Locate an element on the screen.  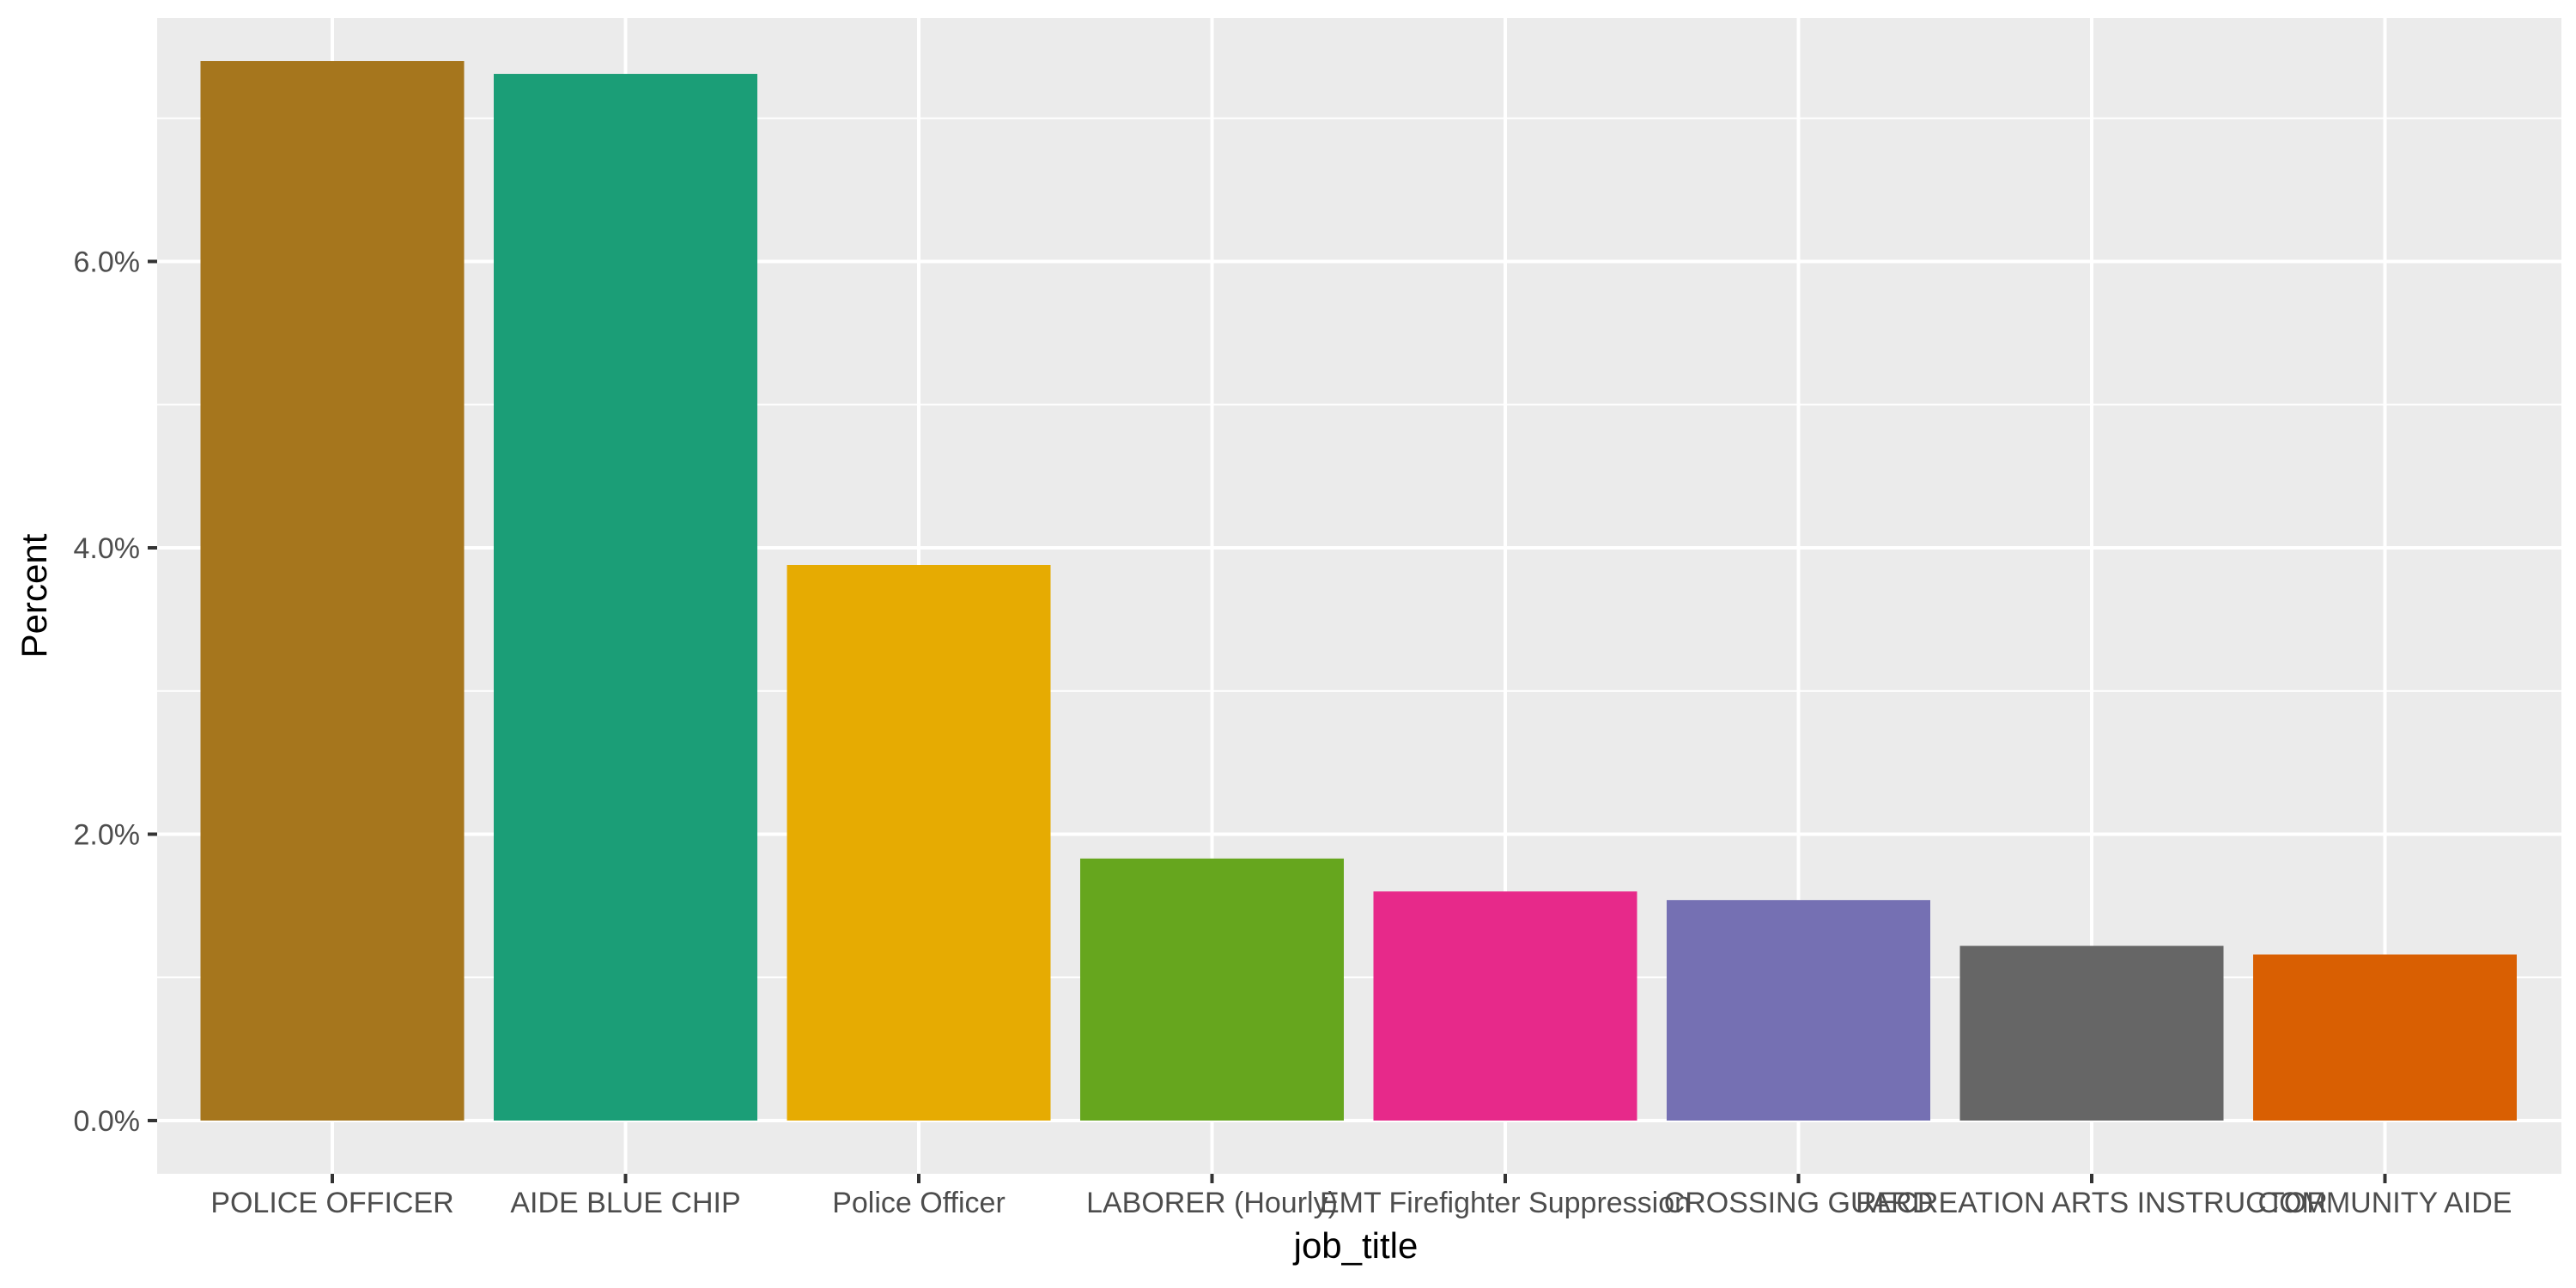
y-axis-title: Percent is located at coordinates (34, 596).